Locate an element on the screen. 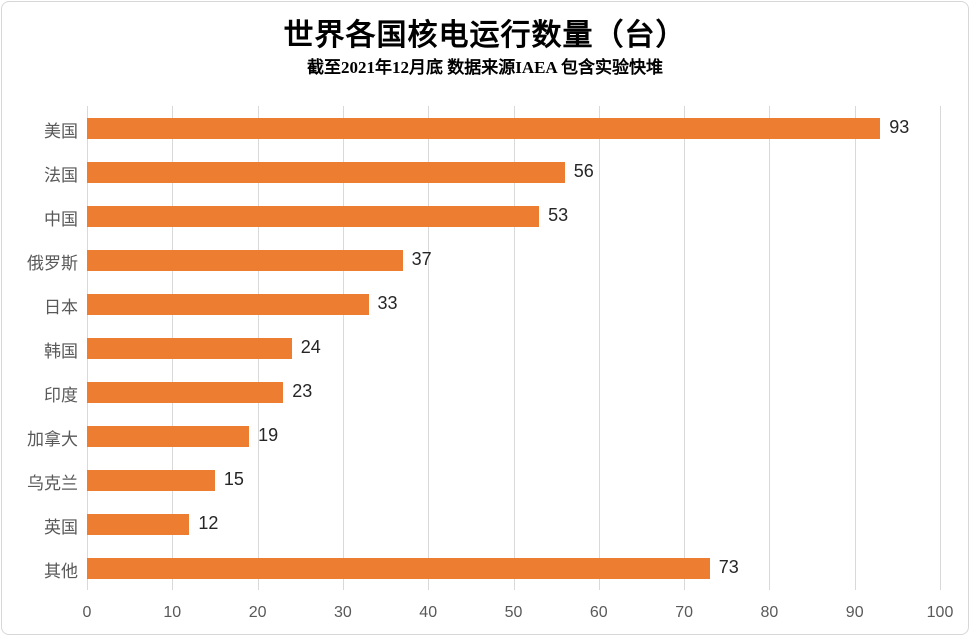  category-label: 俄罗斯 is located at coordinates (52, 263).